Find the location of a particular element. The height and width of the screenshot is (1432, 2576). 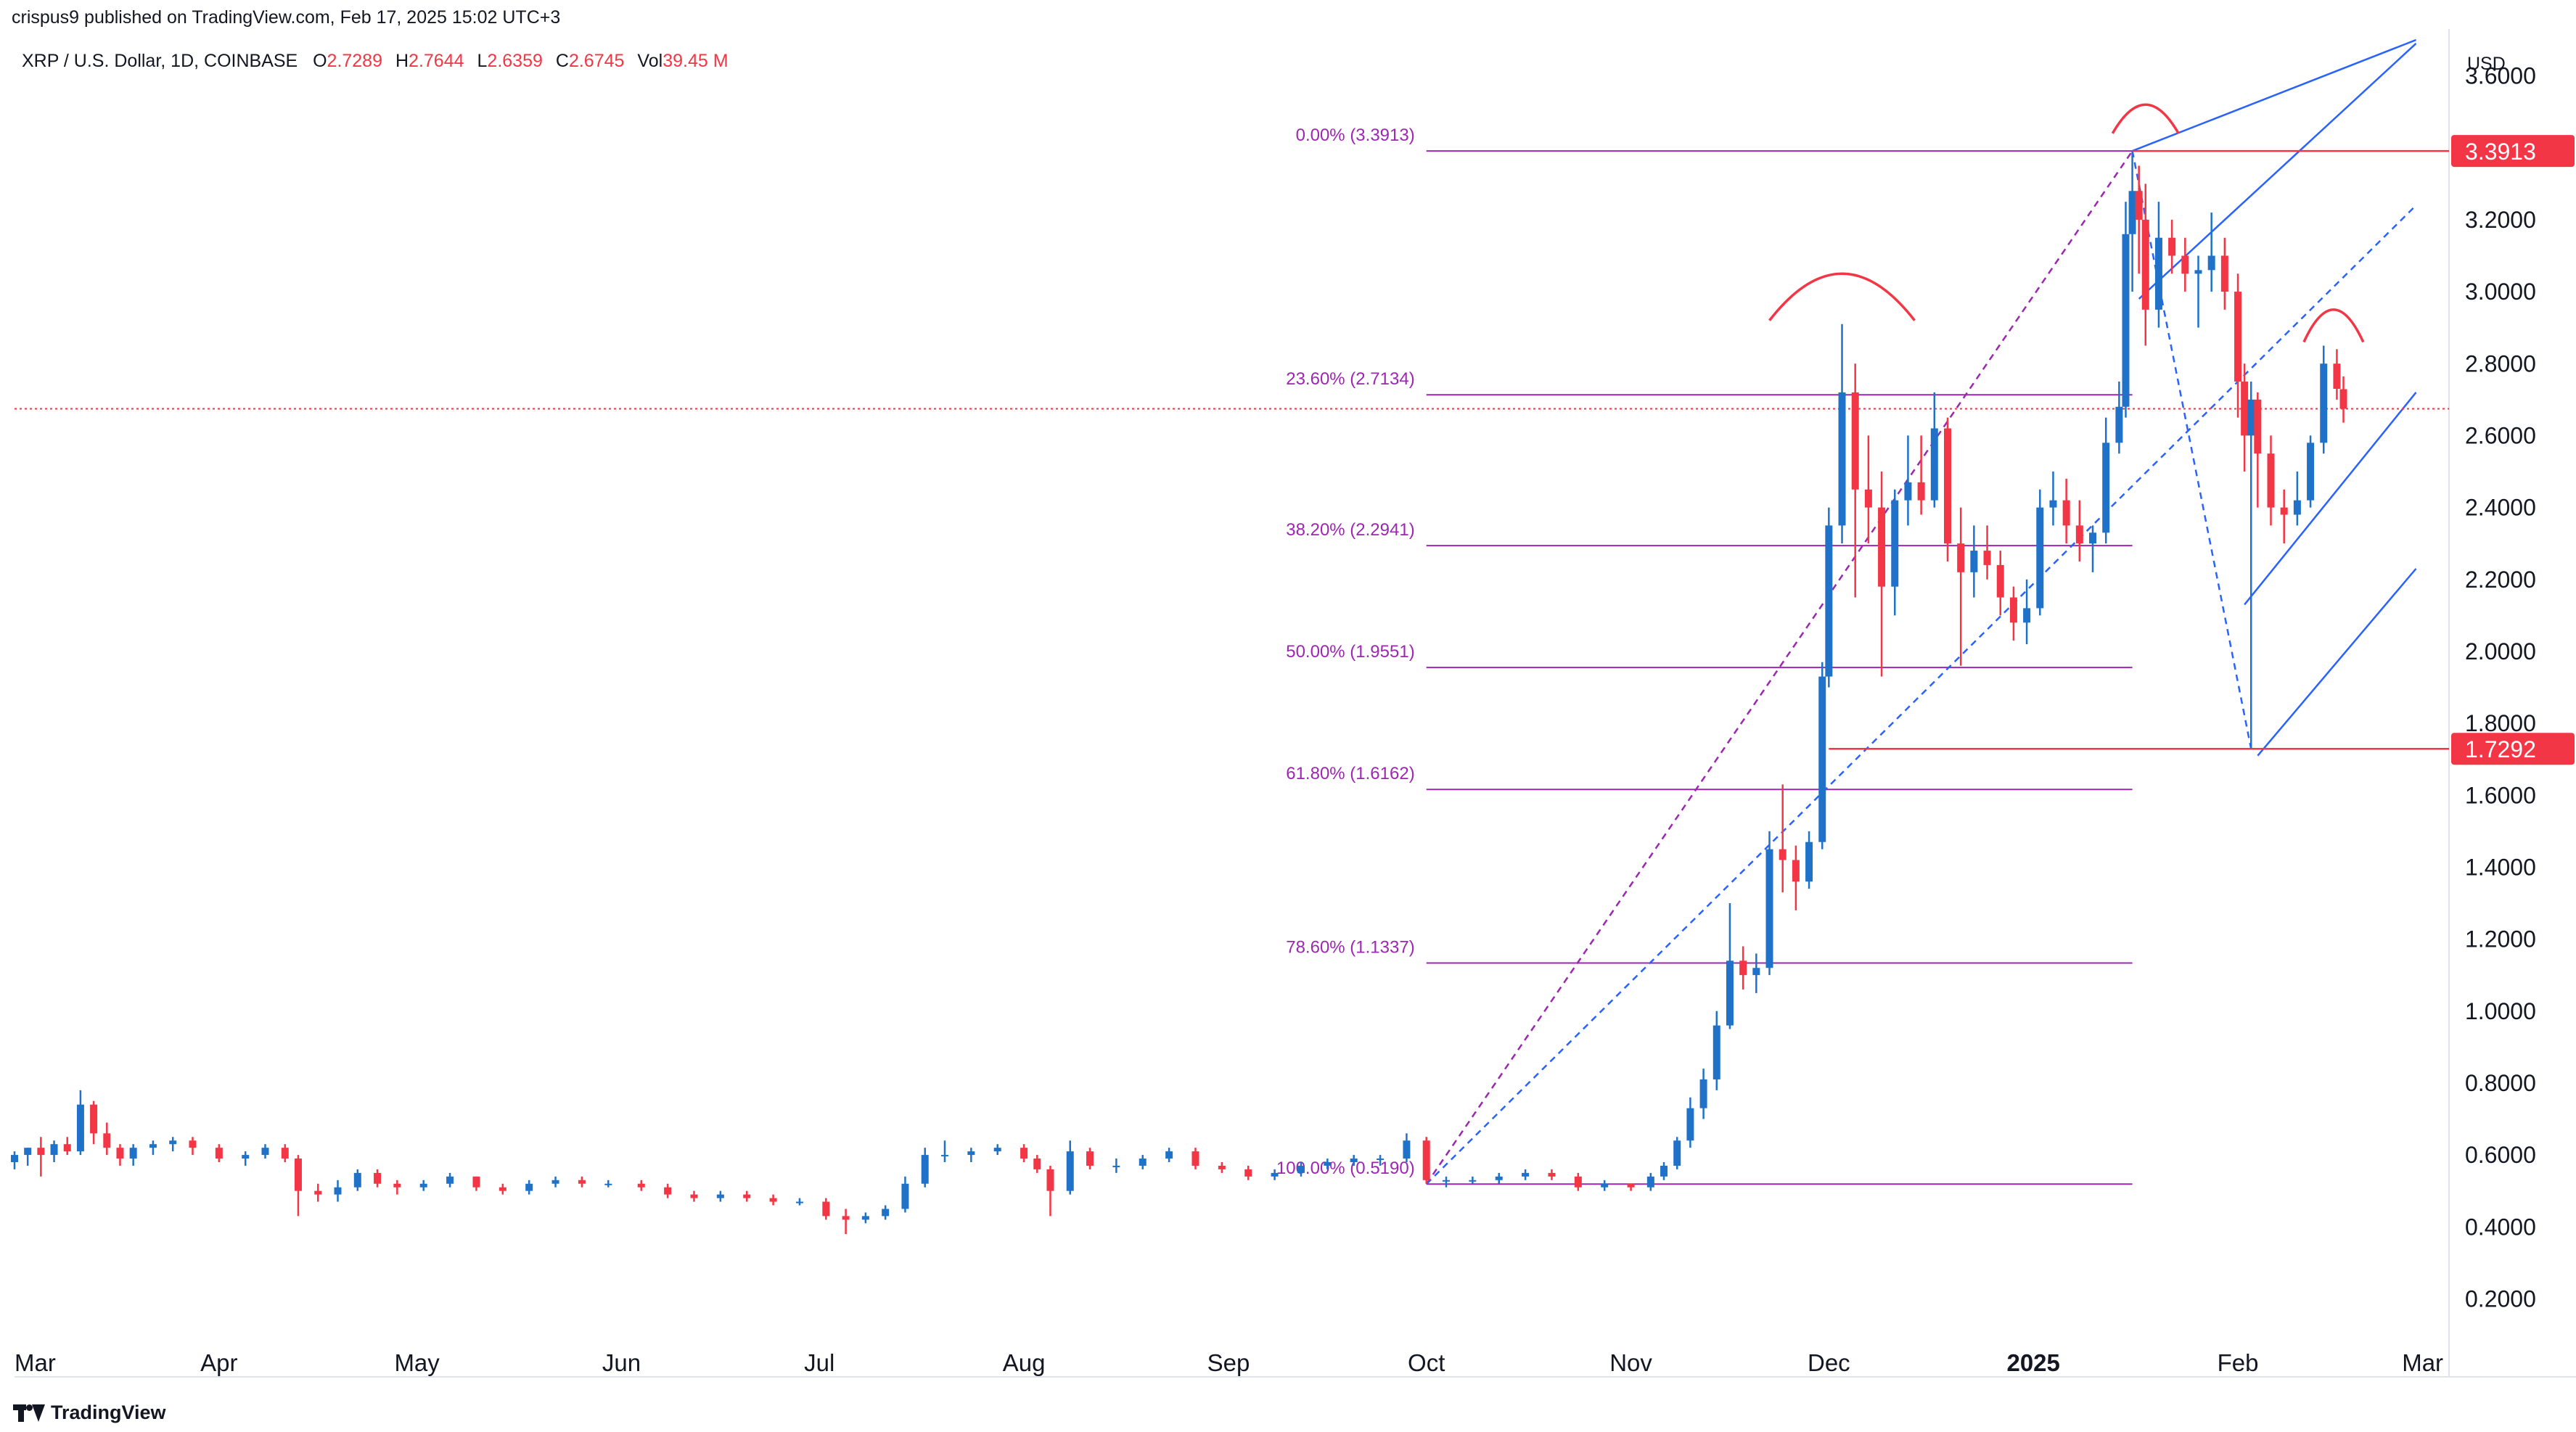

ohlc-value: 2.6359 is located at coordinates (515, 61).